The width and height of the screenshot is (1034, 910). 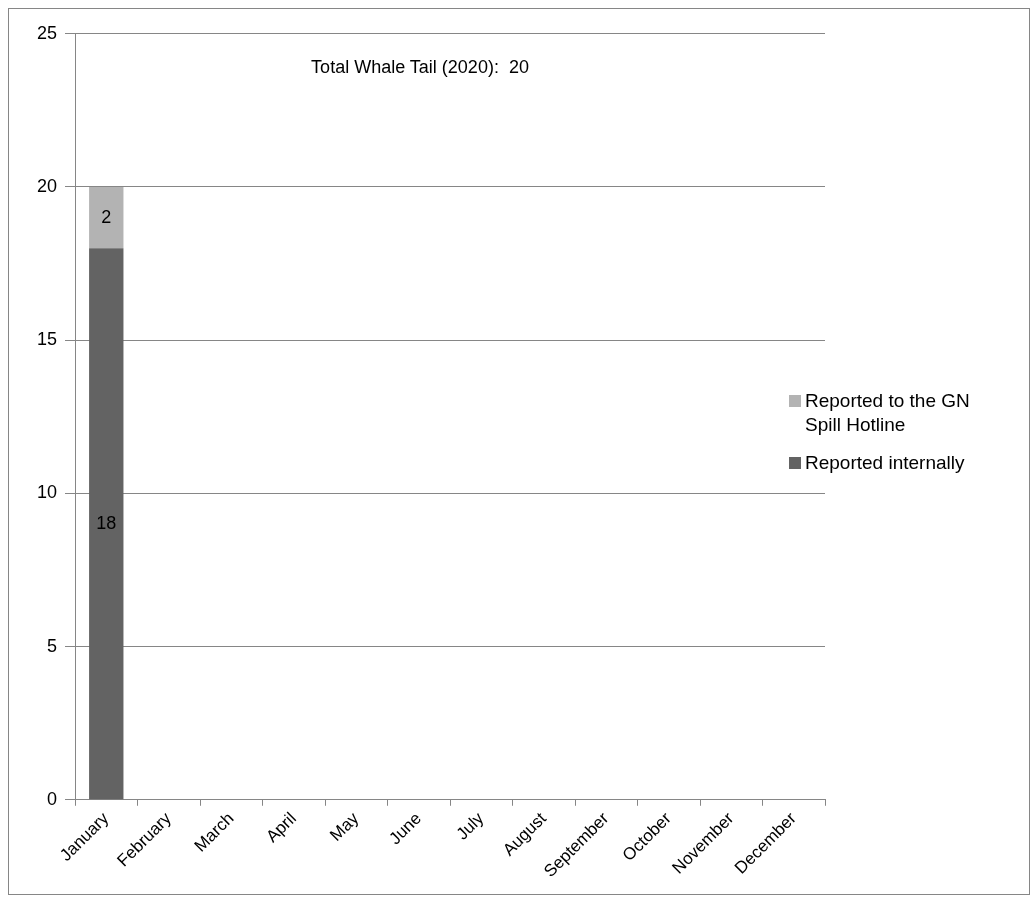 What do you see at coordinates (470, 826) in the screenshot?
I see `x-tick-label: July` at bounding box center [470, 826].